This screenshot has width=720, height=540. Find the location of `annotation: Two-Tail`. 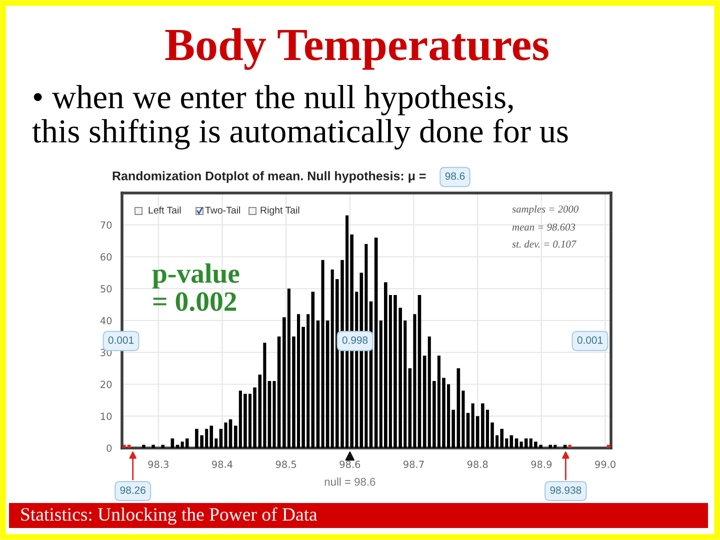

annotation: Two-Tail is located at coordinates (222, 210).